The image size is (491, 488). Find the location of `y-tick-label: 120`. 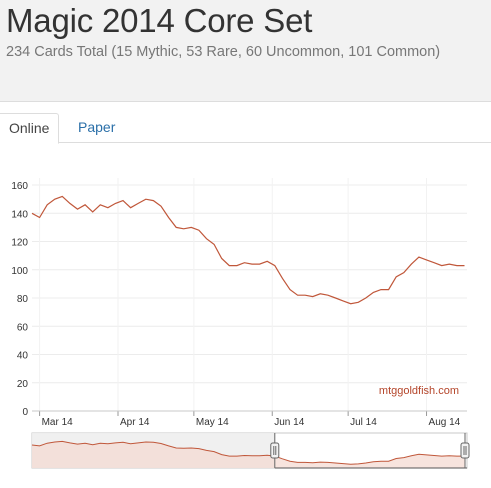

y-tick-label: 120 is located at coordinates (19, 243).